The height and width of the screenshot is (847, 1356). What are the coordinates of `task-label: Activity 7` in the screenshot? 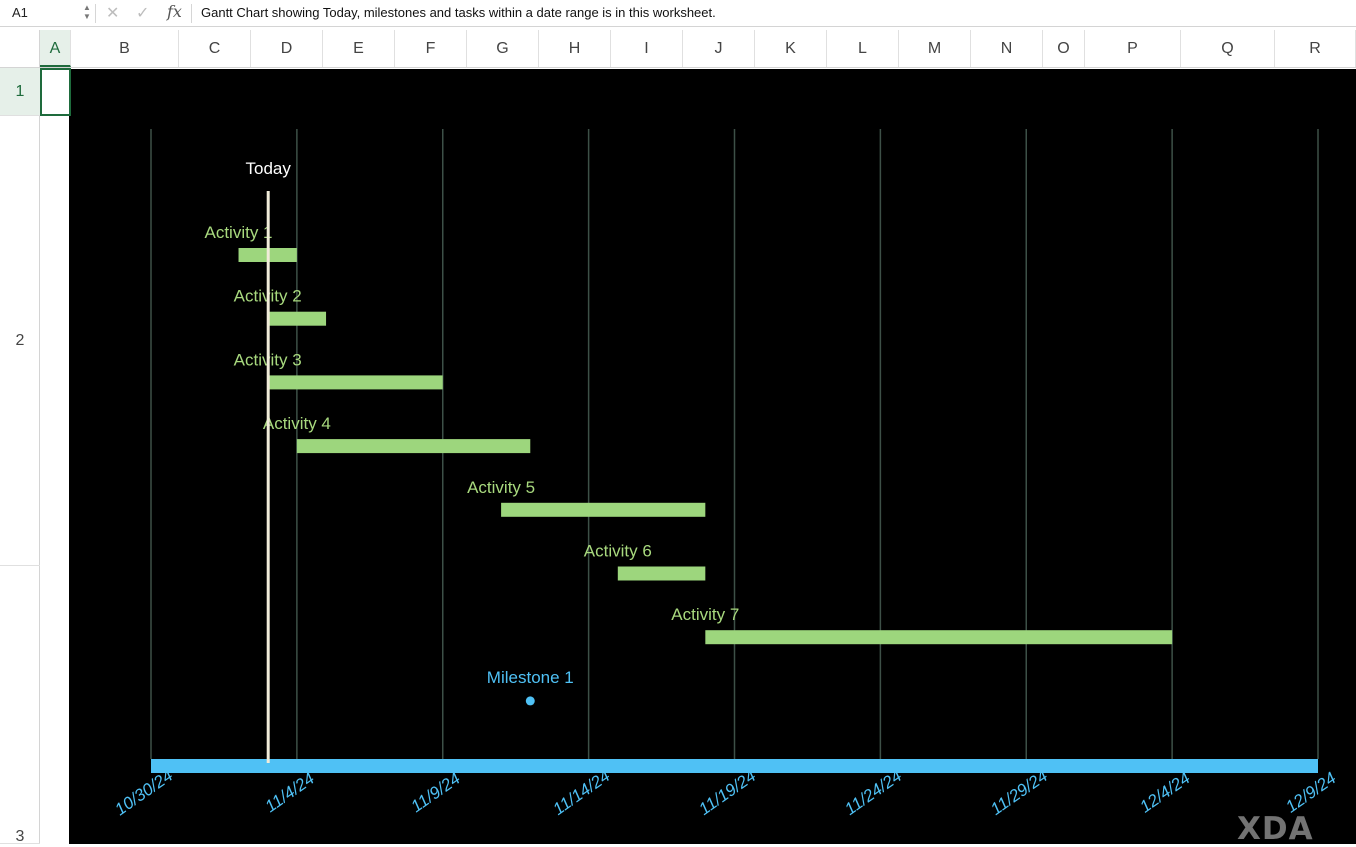 It's located at (705, 614).